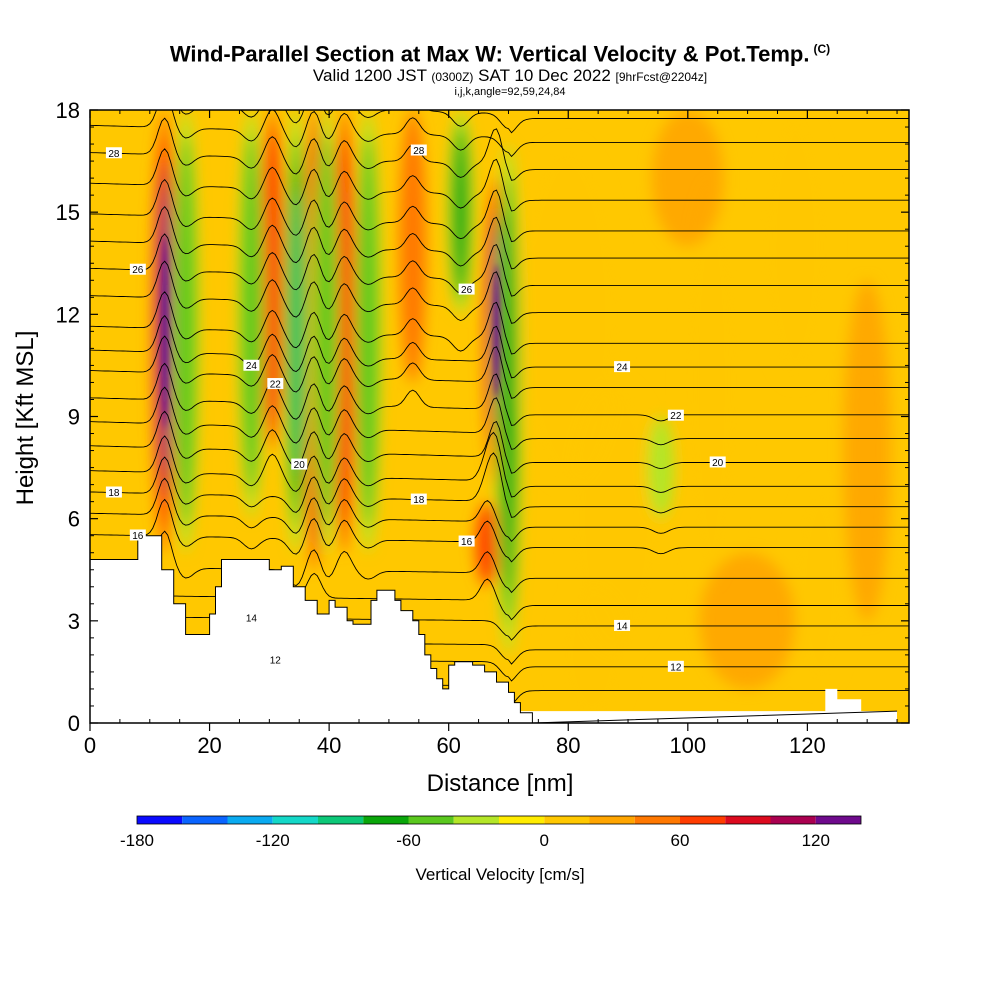 This screenshot has height=1000, width=1000. Describe the element at coordinates (113, 492) in the screenshot. I see `contour-label: 18` at that location.